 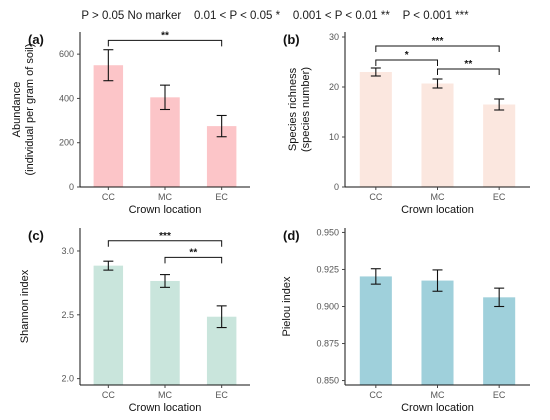 I want to click on y-axis-label: Abundance, so click(x=17, y=110).